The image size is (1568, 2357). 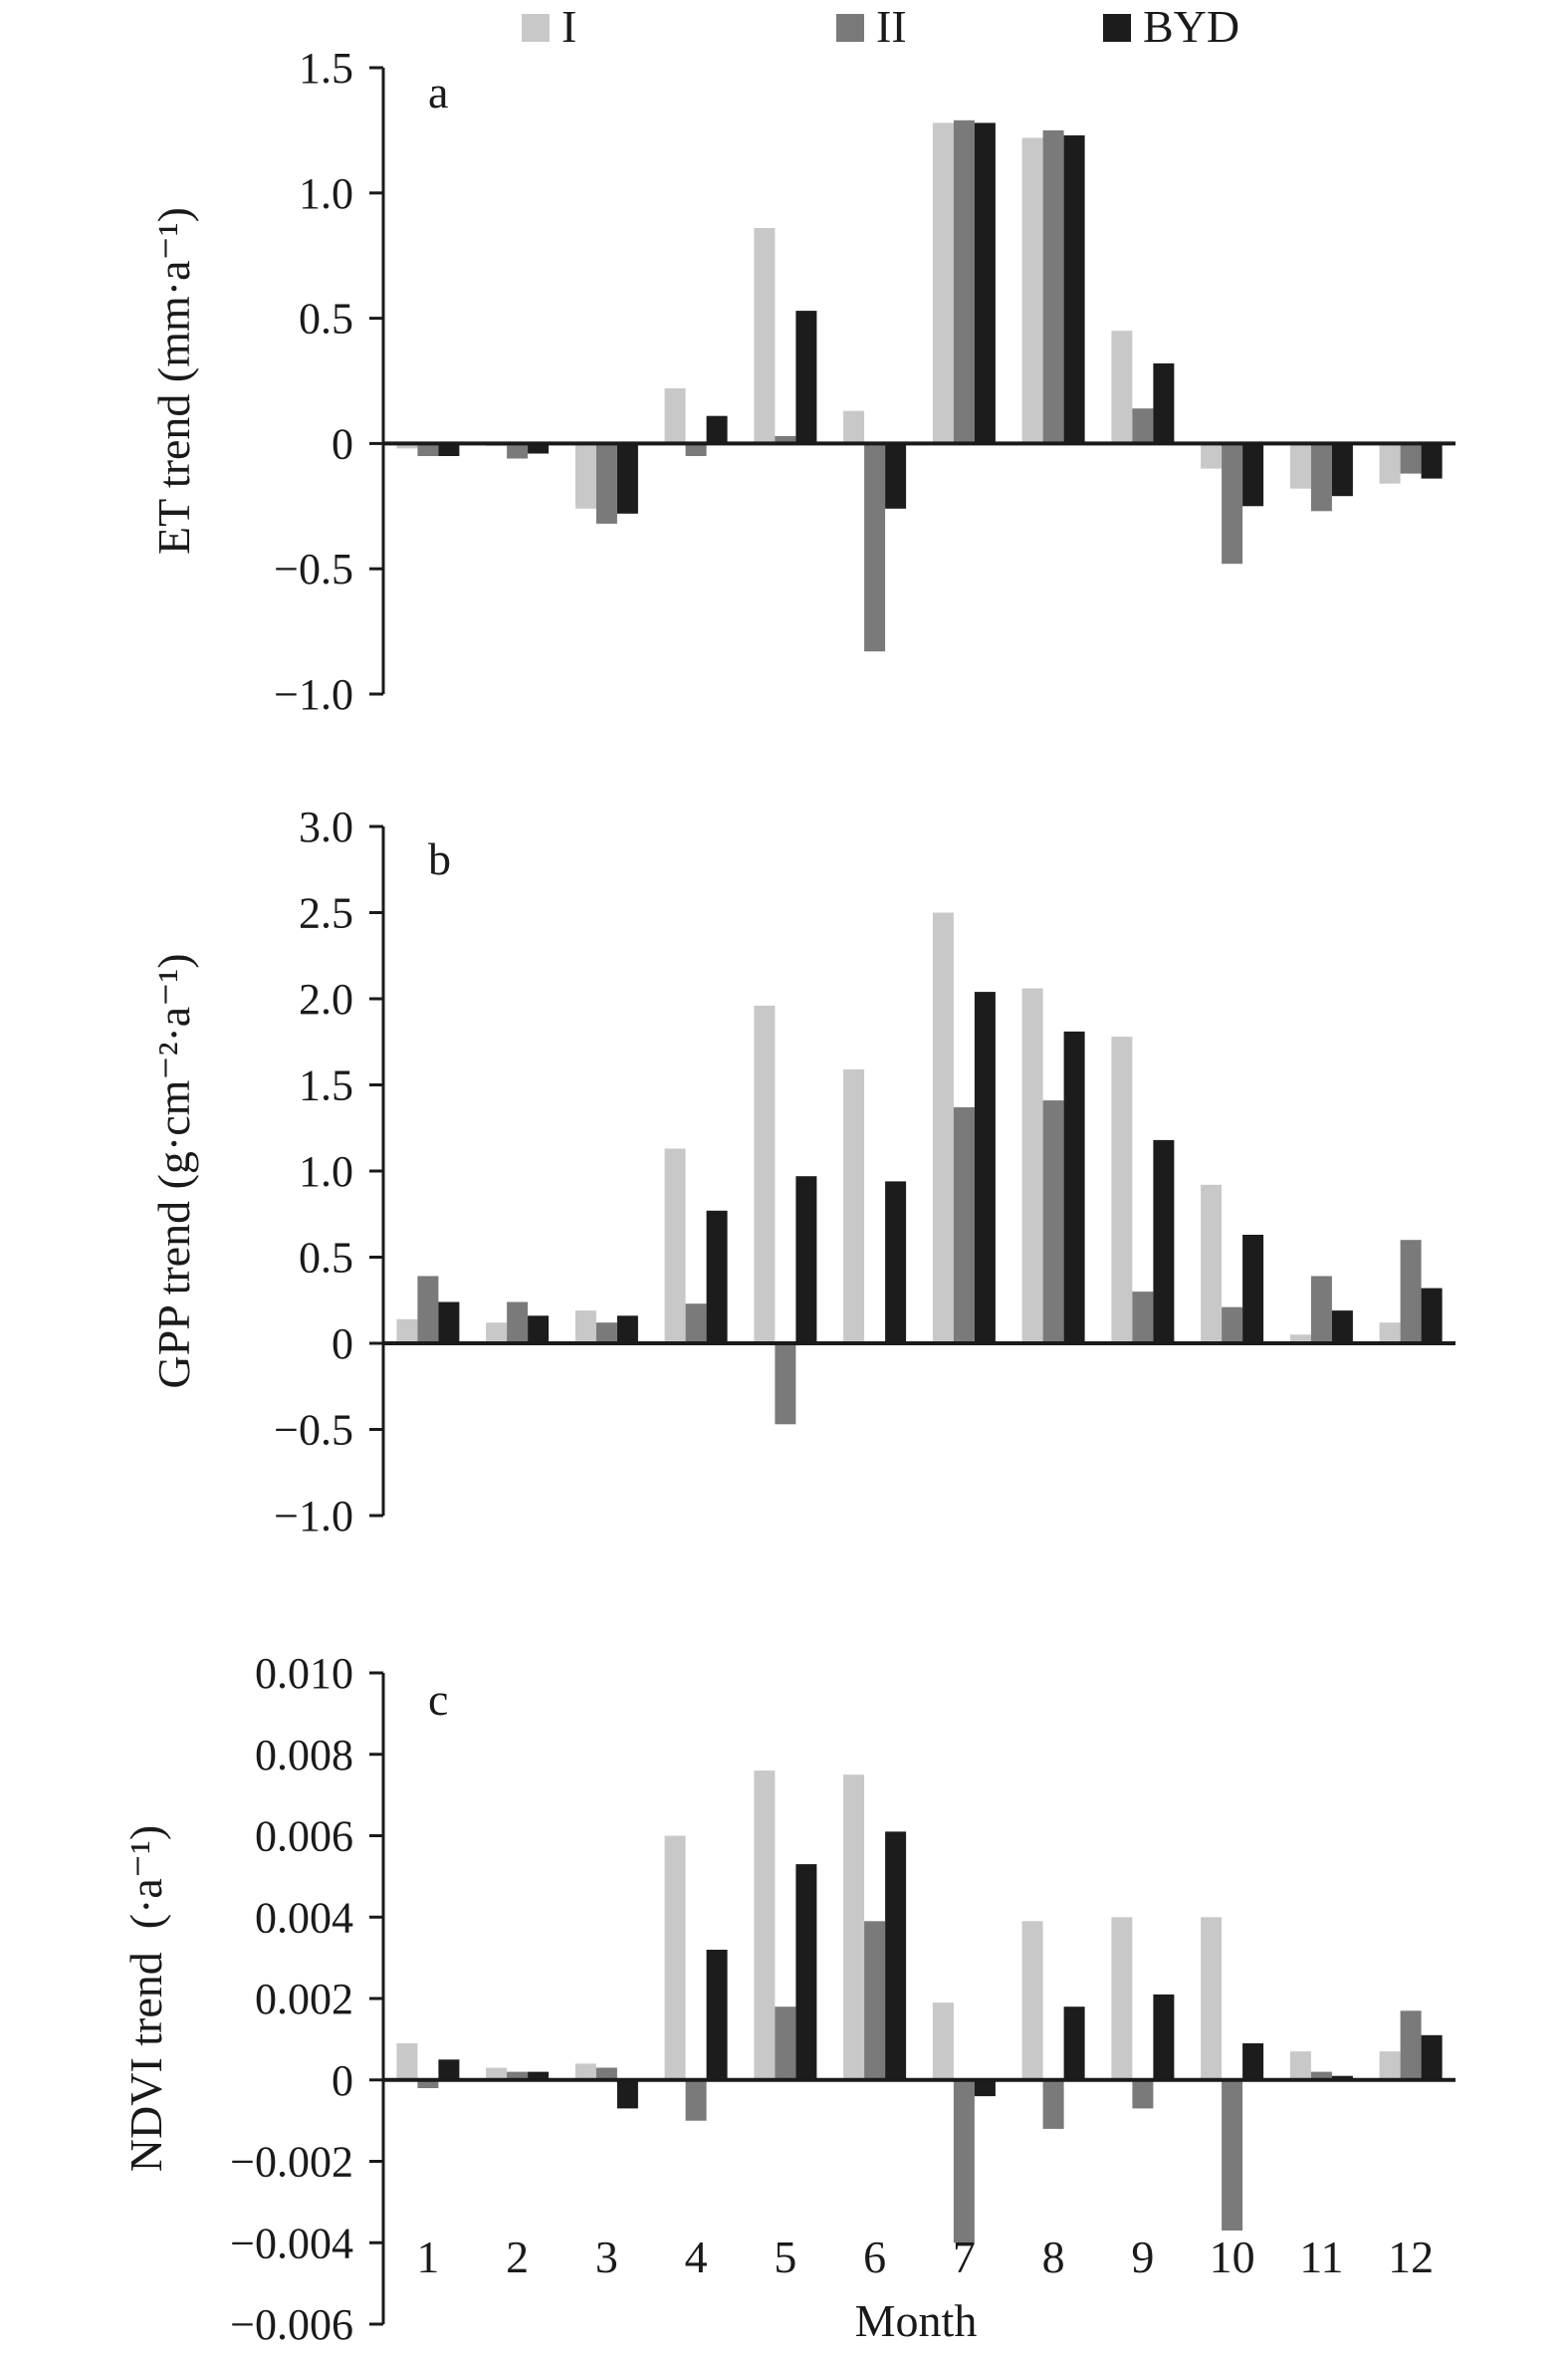 What do you see at coordinates (326, 914) in the screenshot?
I see `y-tick-label-b: 2.5` at bounding box center [326, 914].